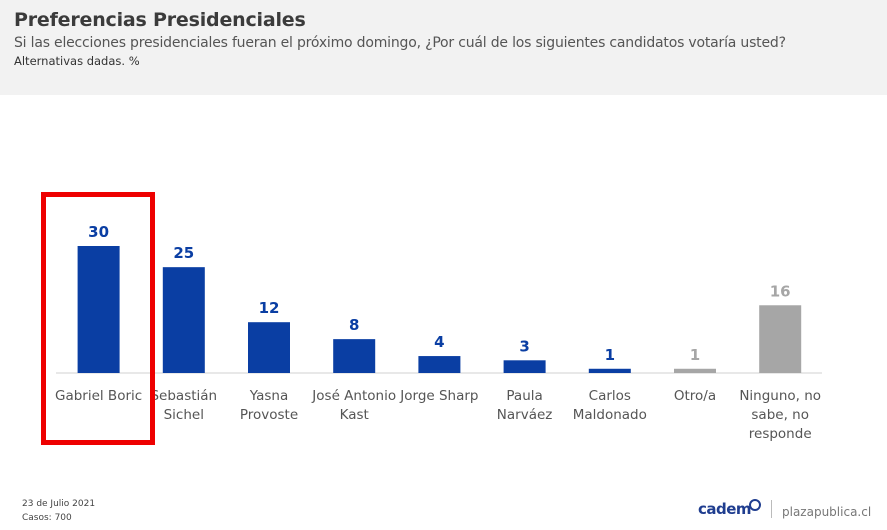 Image resolution: width=887 pixels, height=530 pixels. Describe the element at coordinates (725, 509) in the screenshot. I see `brand-logo: cadem` at that location.